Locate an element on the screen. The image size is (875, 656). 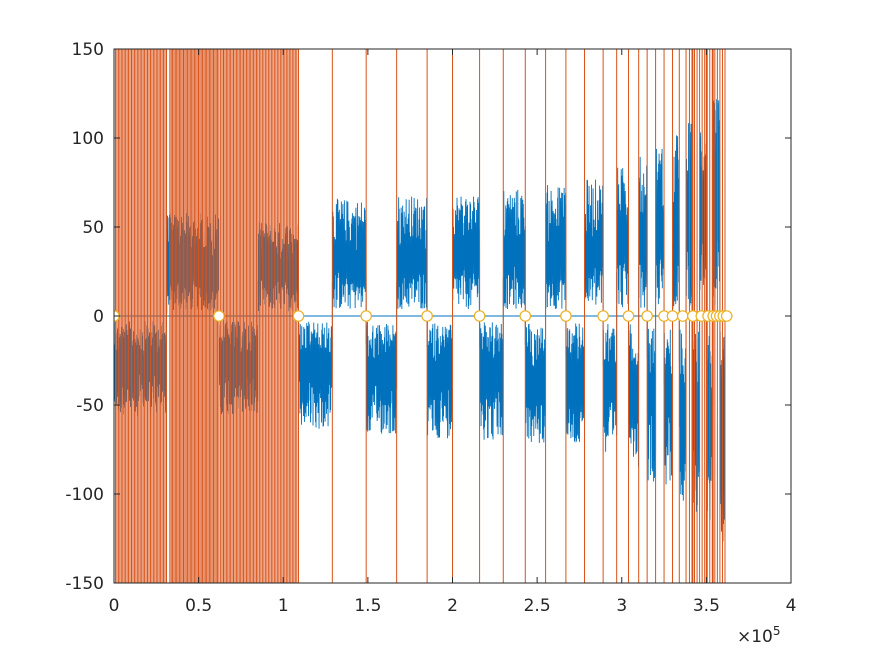
series-markers is located at coordinates (423, 316).